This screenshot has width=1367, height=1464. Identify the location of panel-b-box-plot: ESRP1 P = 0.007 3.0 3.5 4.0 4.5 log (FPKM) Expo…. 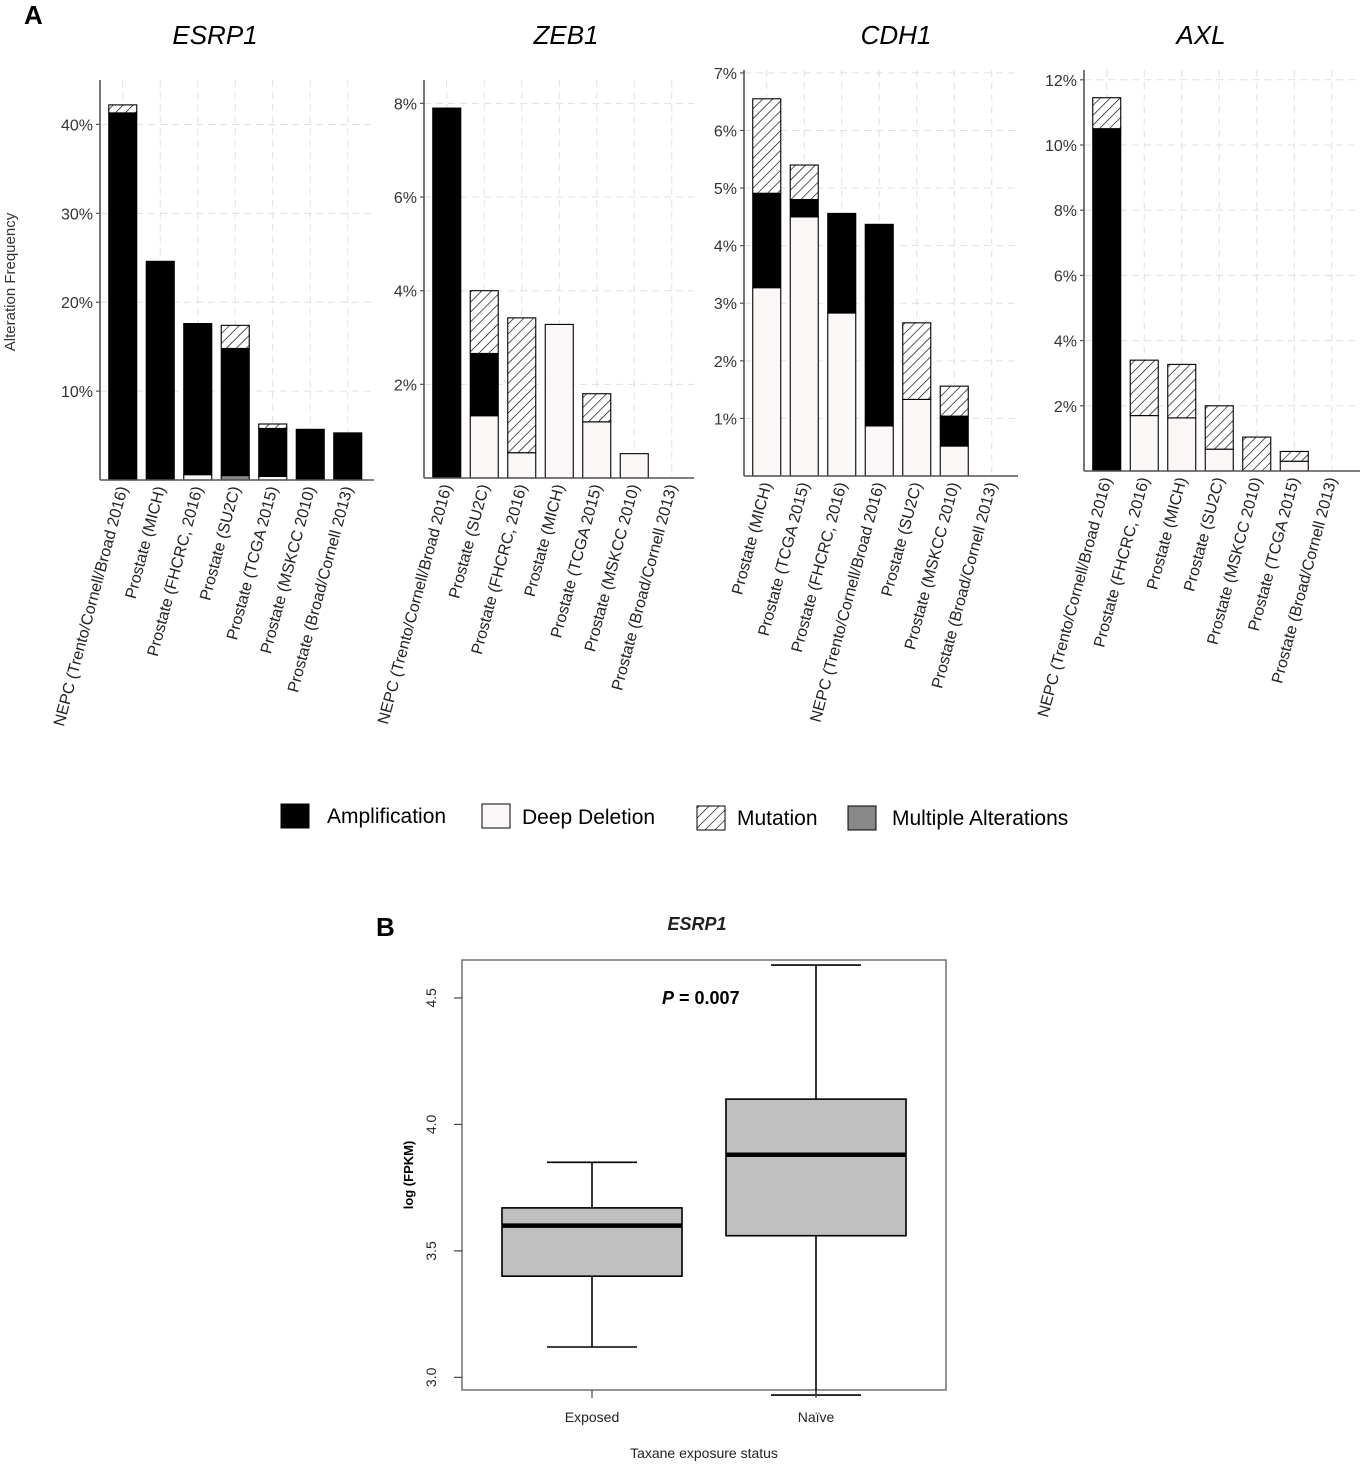
(674, 1187).